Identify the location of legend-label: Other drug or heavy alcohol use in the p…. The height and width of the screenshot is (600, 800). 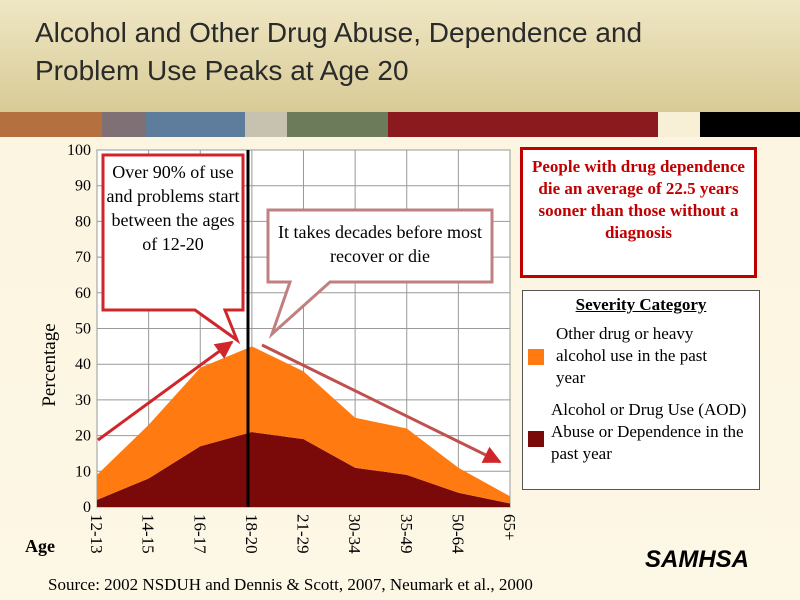
(632, 355).